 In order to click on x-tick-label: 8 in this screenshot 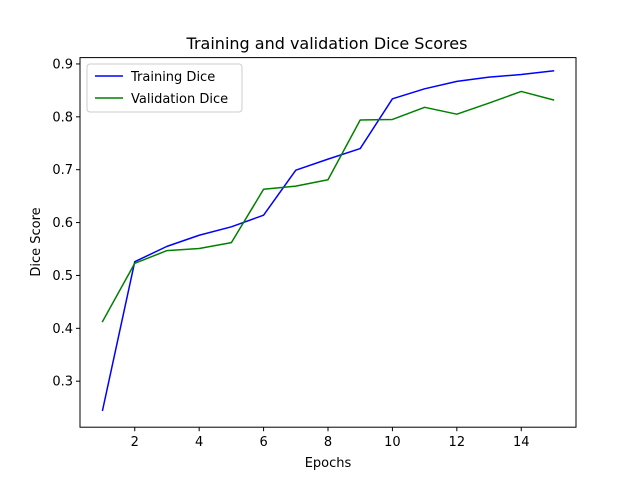, I will do `click(328, 442)`.